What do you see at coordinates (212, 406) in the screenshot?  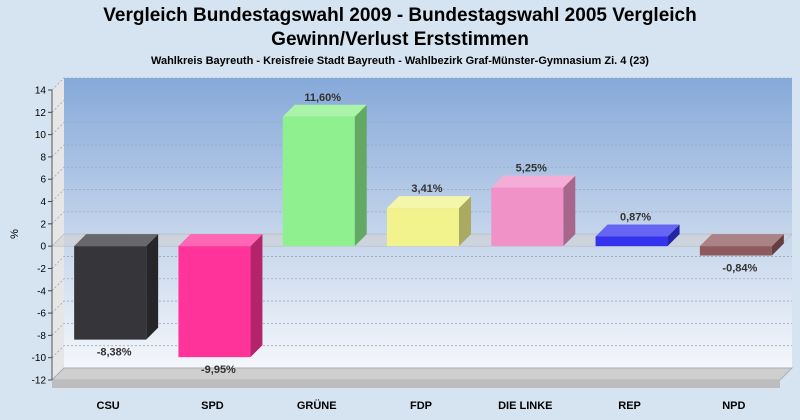 I see `x-tick-label: SPD` at bounding box center [212, 406].